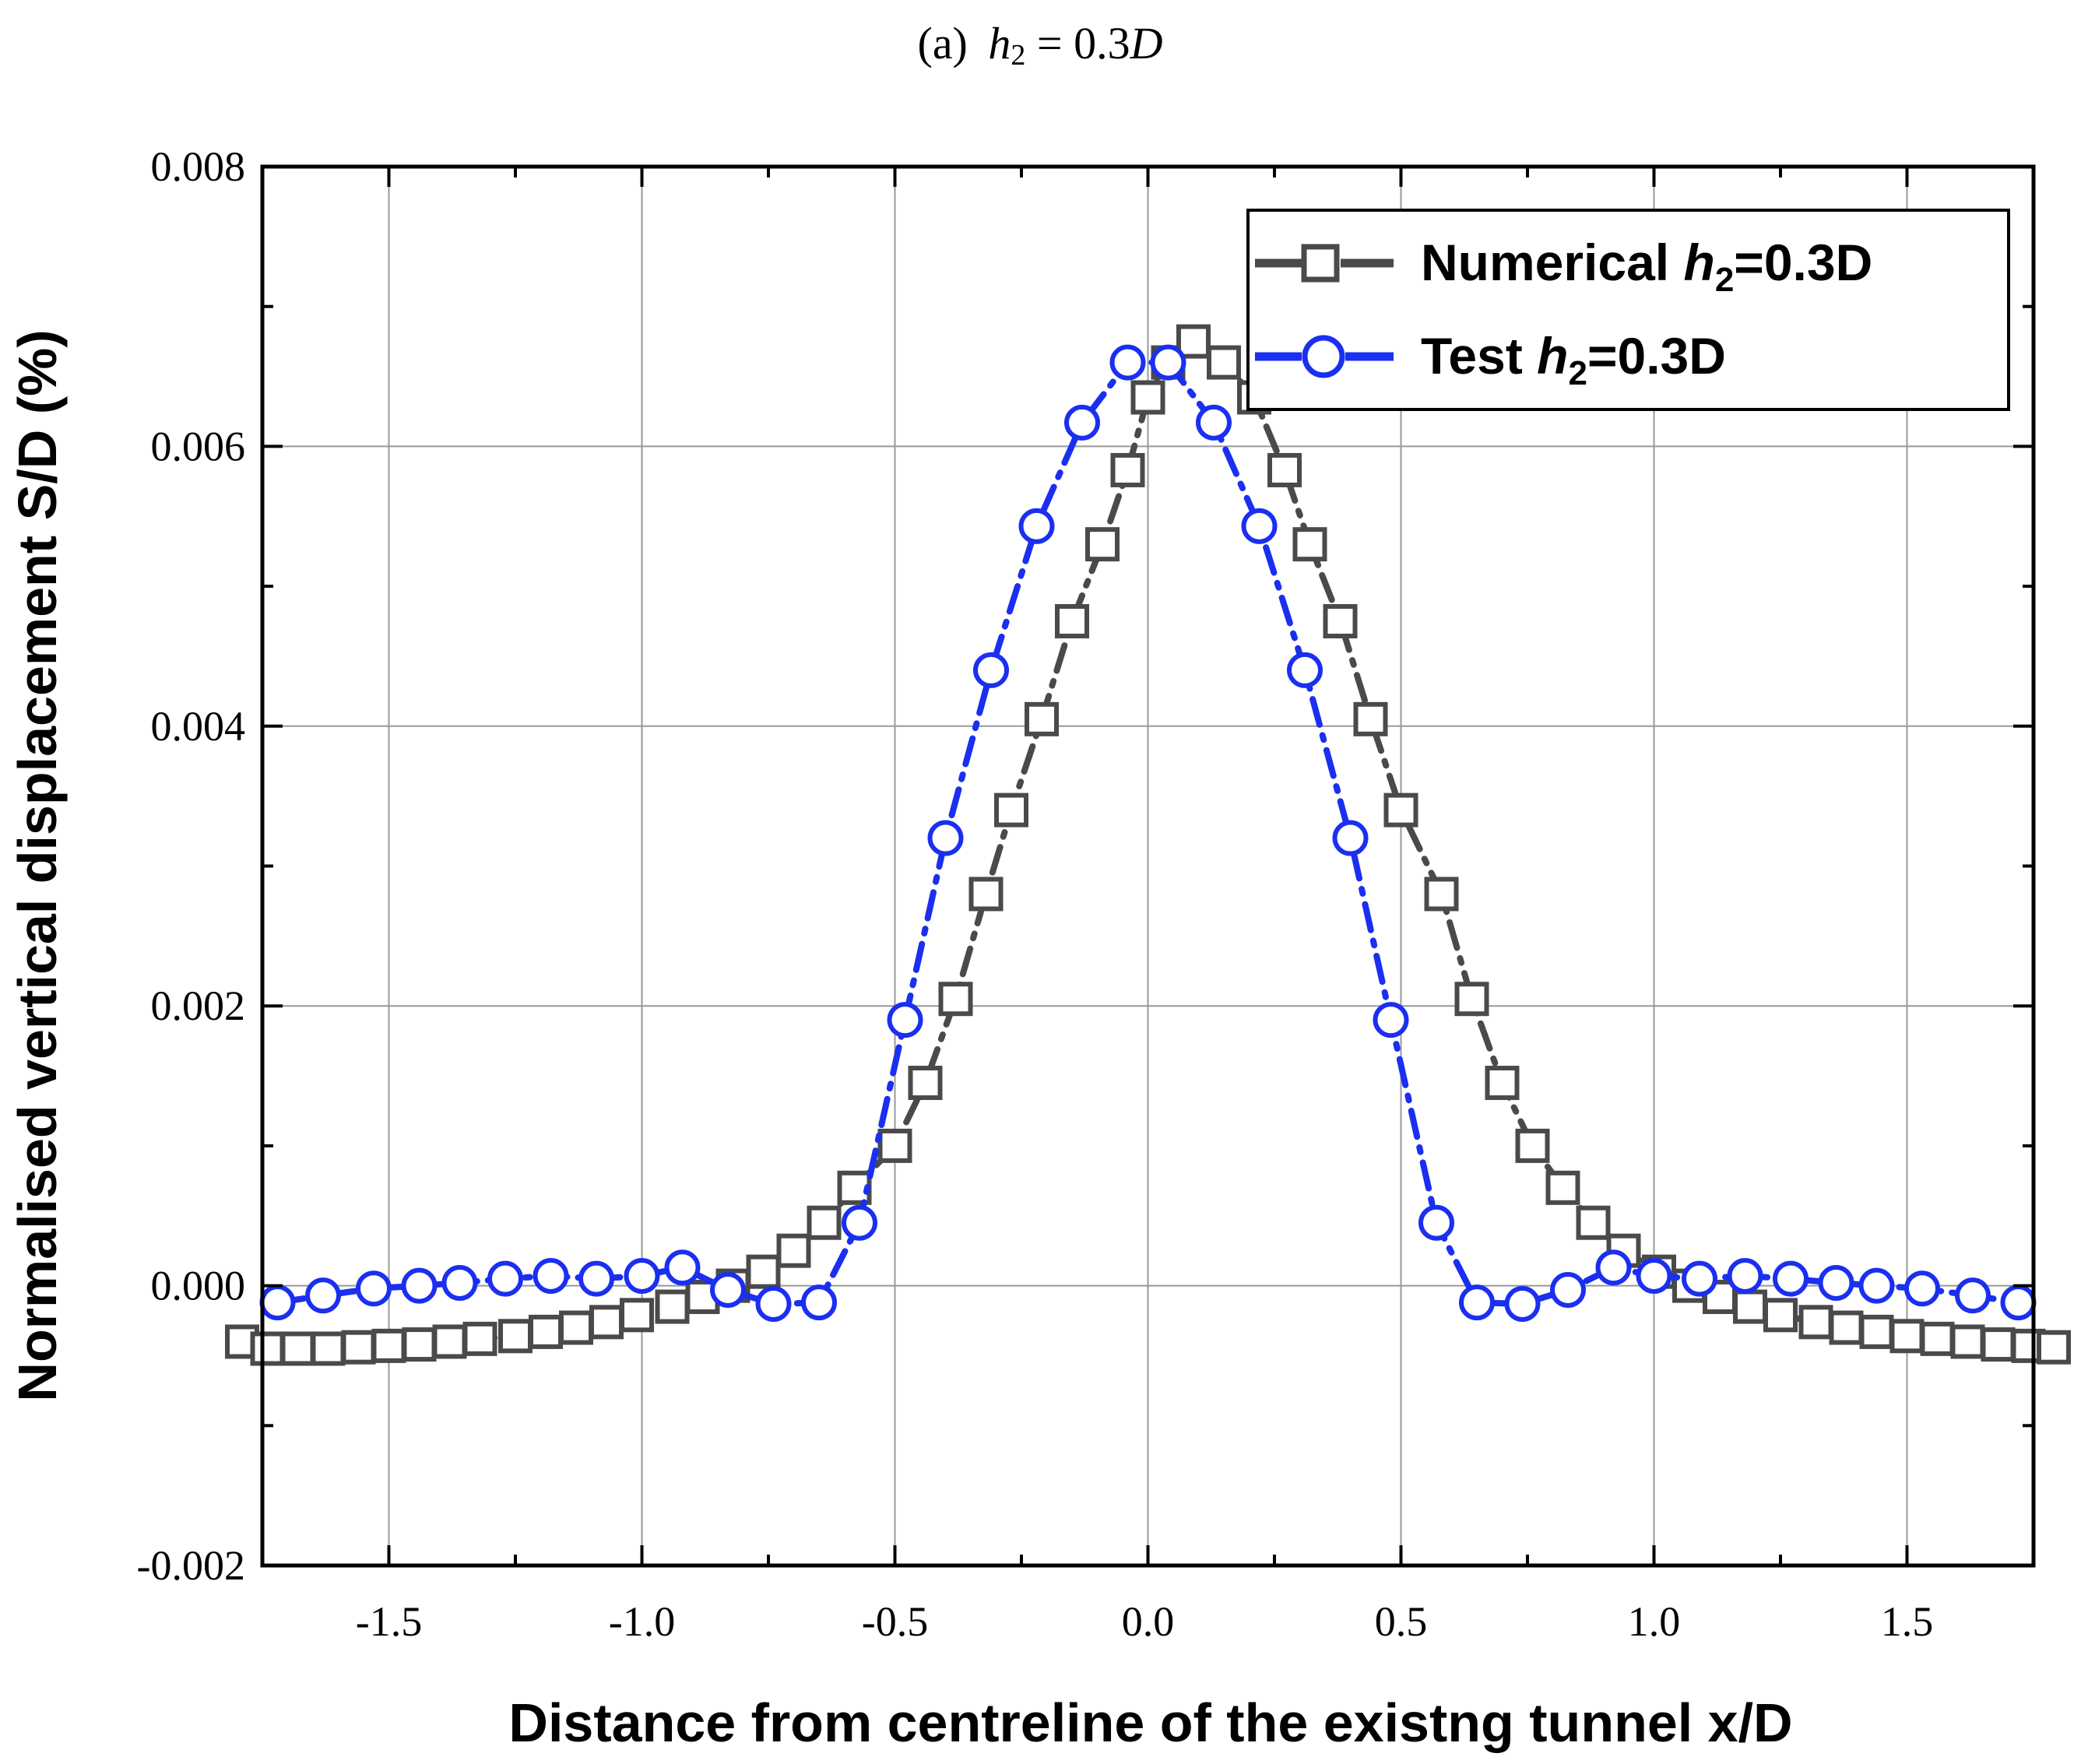 This screenshot has height=1764, width=2081. Describe the element at coordinates (1552, 356) in the screenshot. I see `legend-label-test-var: h` at that location.